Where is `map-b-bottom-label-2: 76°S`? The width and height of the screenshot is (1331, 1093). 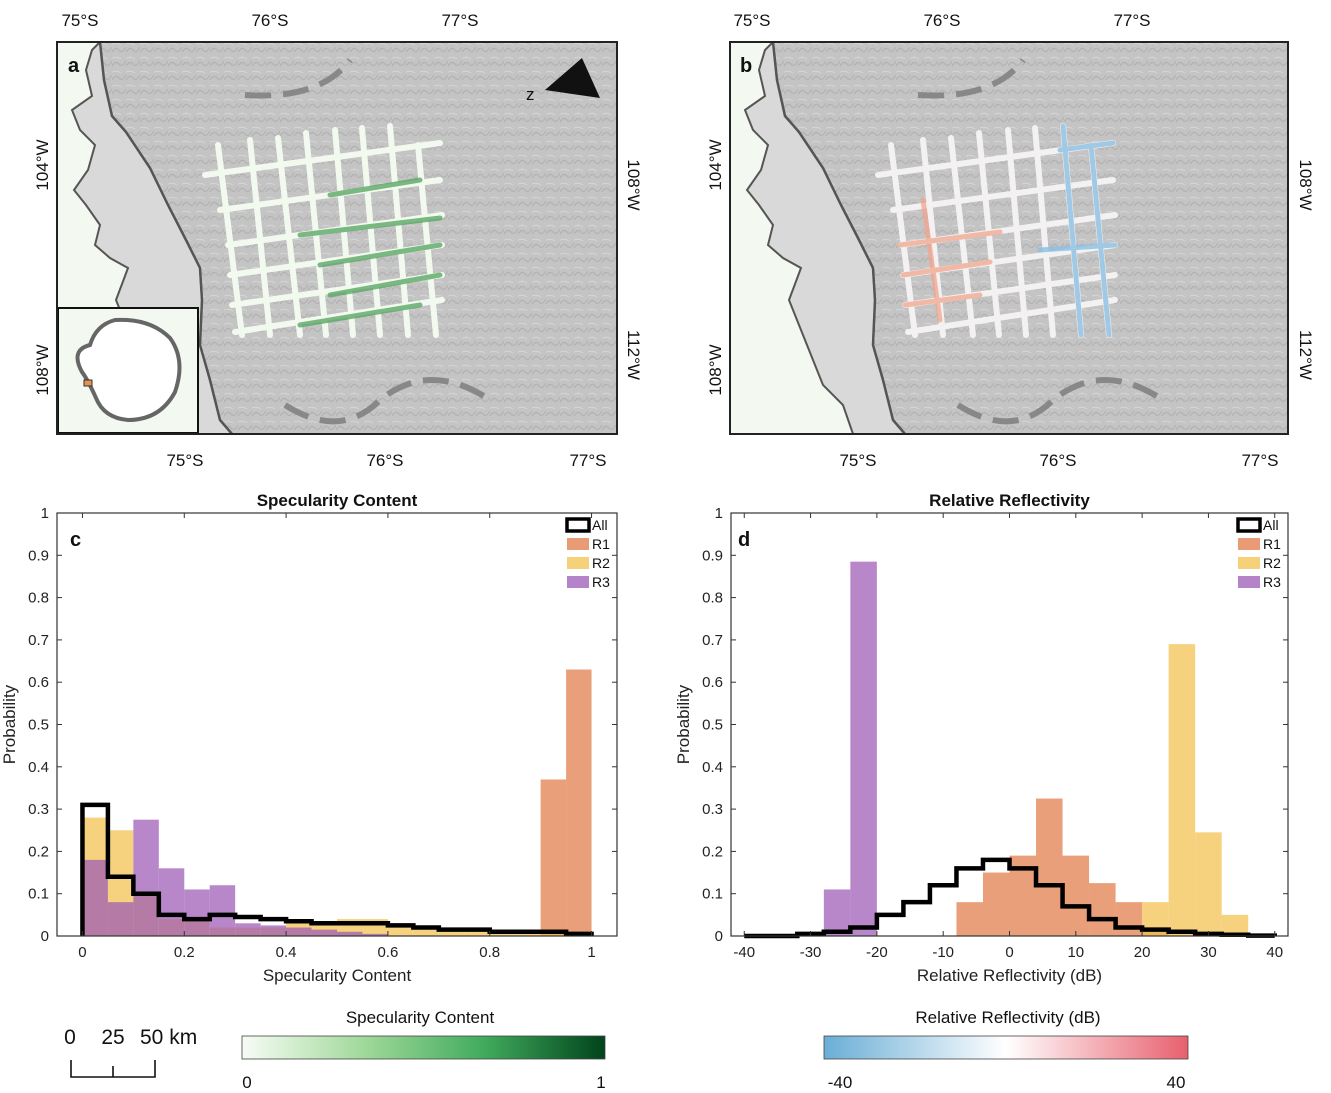 map-b-bottom-label-2: 76°S is located at coordinates (1057, 460).